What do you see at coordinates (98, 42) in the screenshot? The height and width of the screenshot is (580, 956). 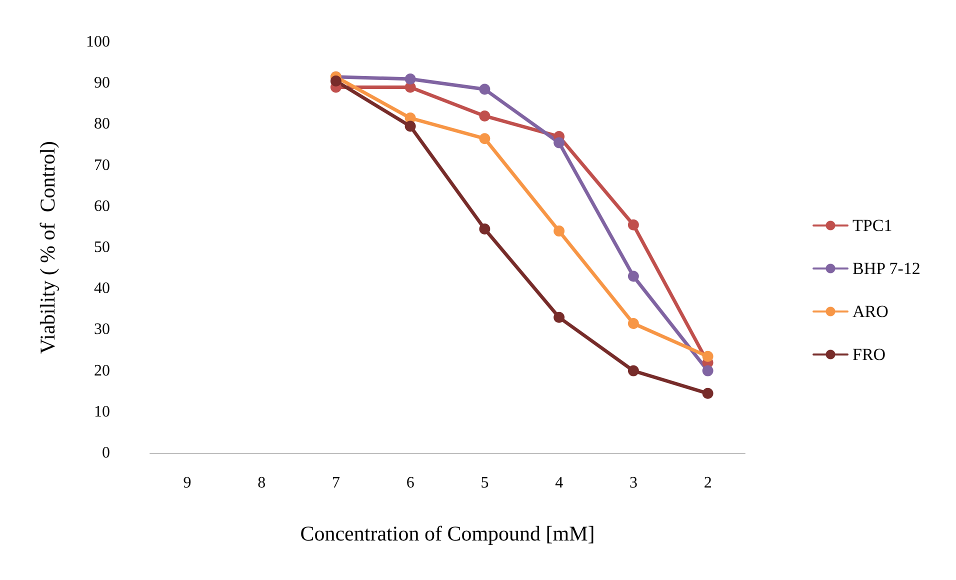 I see `y-tick-label: 100` at bounding box center [98, 42].